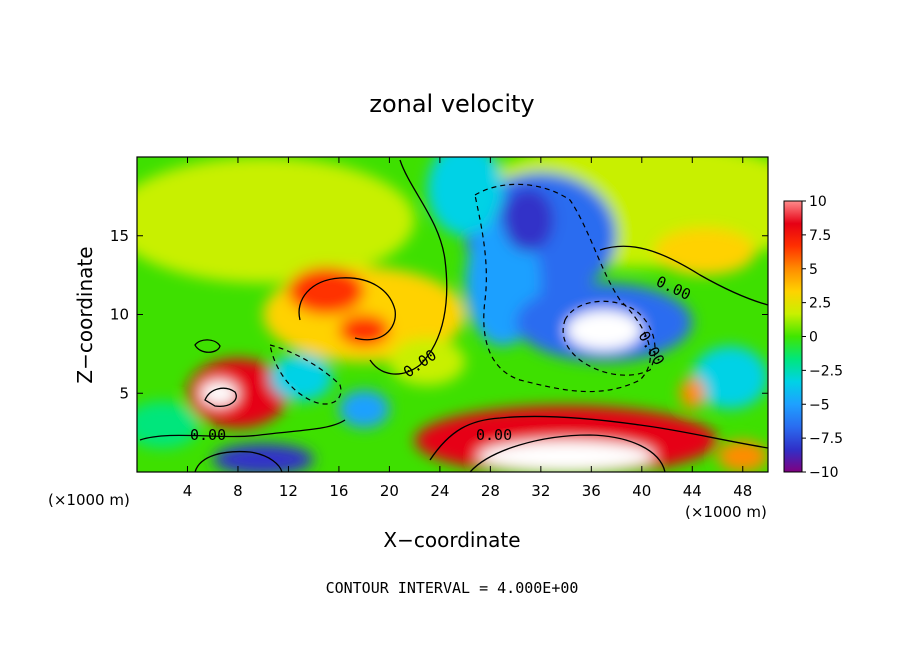 This screenshot has width=904, height=654. I want to click on colorbar-label: 2.5, so click(820, 304).